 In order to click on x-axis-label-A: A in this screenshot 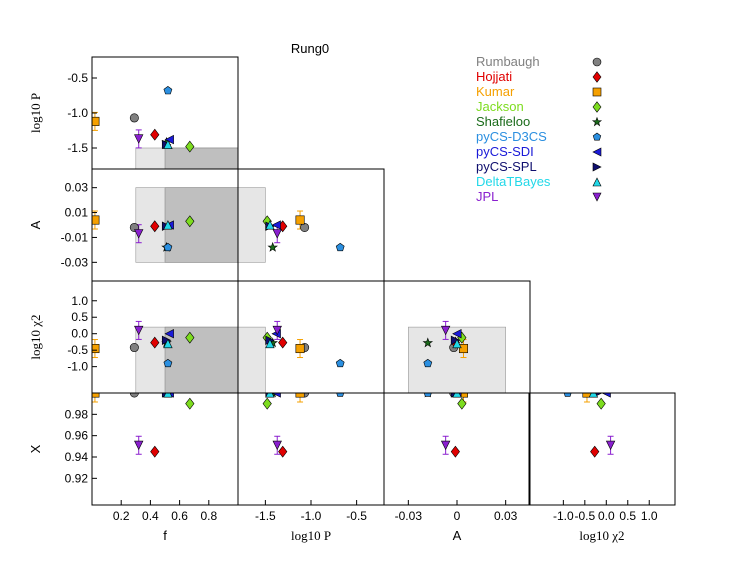, I will do `click(457, 535)`.